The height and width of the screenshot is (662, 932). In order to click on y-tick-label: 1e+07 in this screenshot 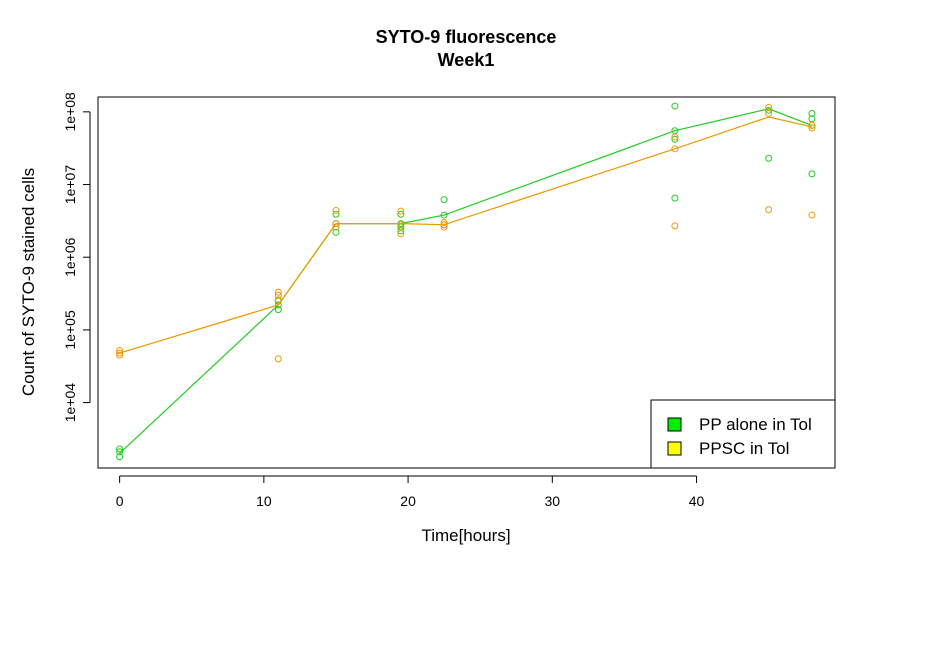, I will do `click(70, 185)`.